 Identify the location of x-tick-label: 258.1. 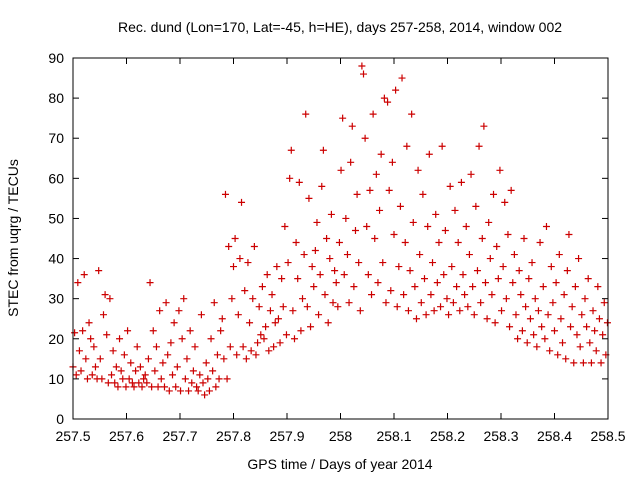
(393, 436).